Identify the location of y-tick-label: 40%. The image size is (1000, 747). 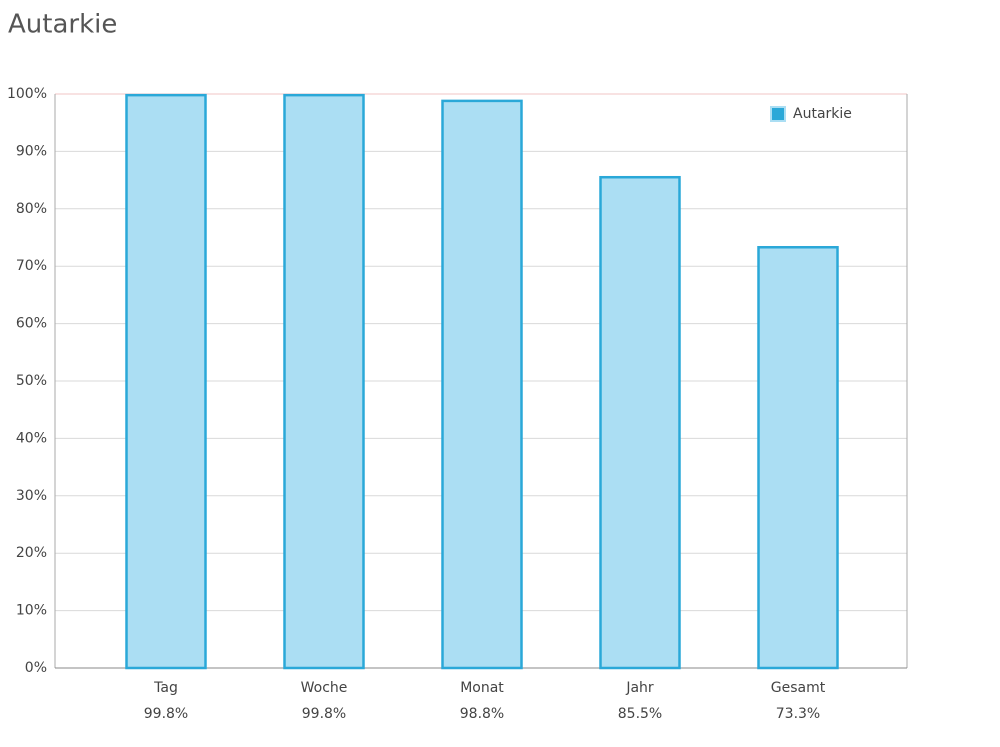
(31, 438).